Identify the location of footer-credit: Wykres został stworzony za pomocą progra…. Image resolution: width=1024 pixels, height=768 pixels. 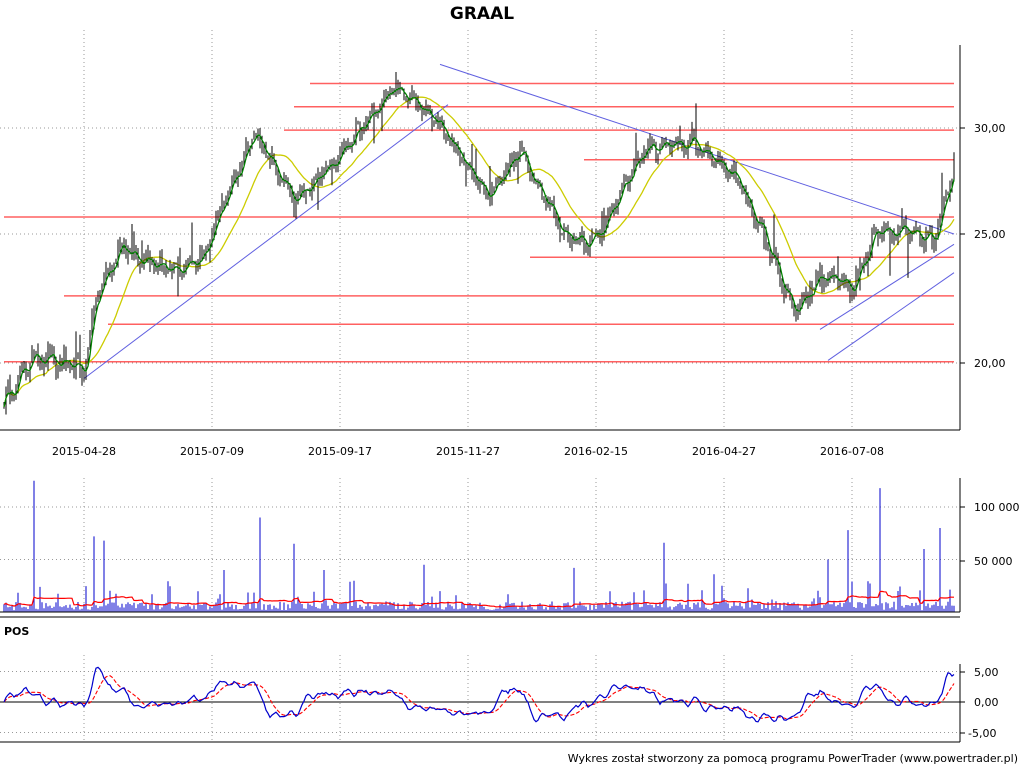
(793, 758).